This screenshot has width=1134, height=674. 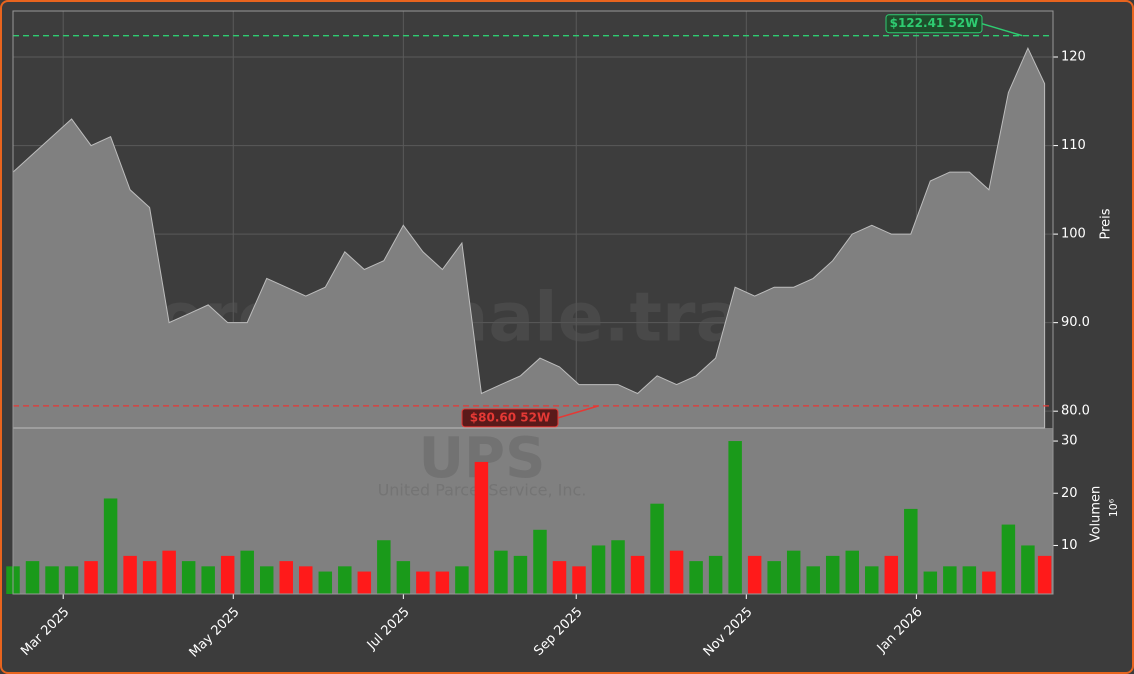 I want to click on y-tick-label: 120, so click(x=1073, y=57).